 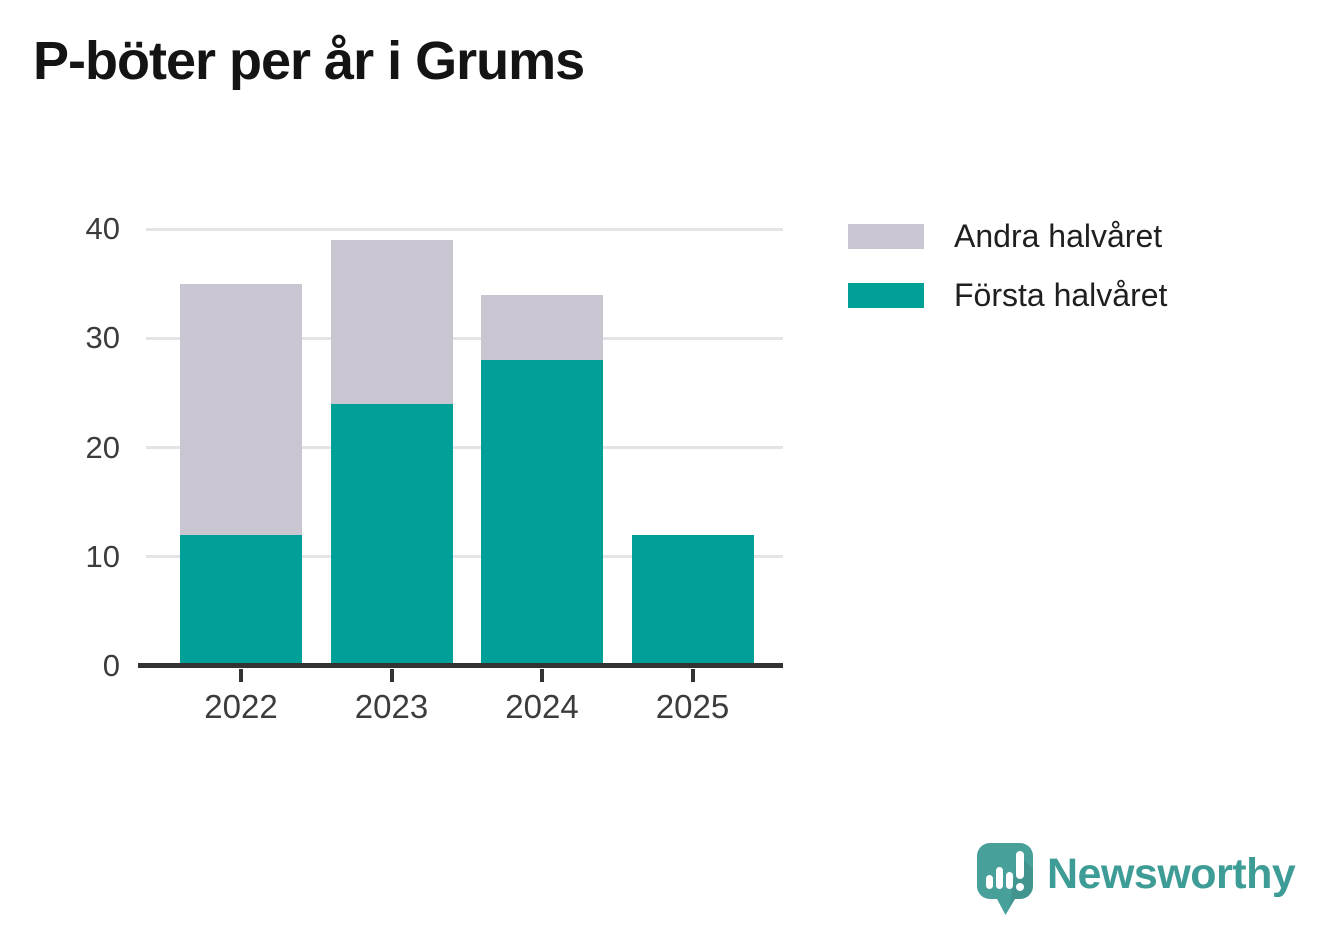 What do you see at coordinates (111, 665) in the screenshot?
I see `y-tick-label: 0` at bounding box center [111, 665].